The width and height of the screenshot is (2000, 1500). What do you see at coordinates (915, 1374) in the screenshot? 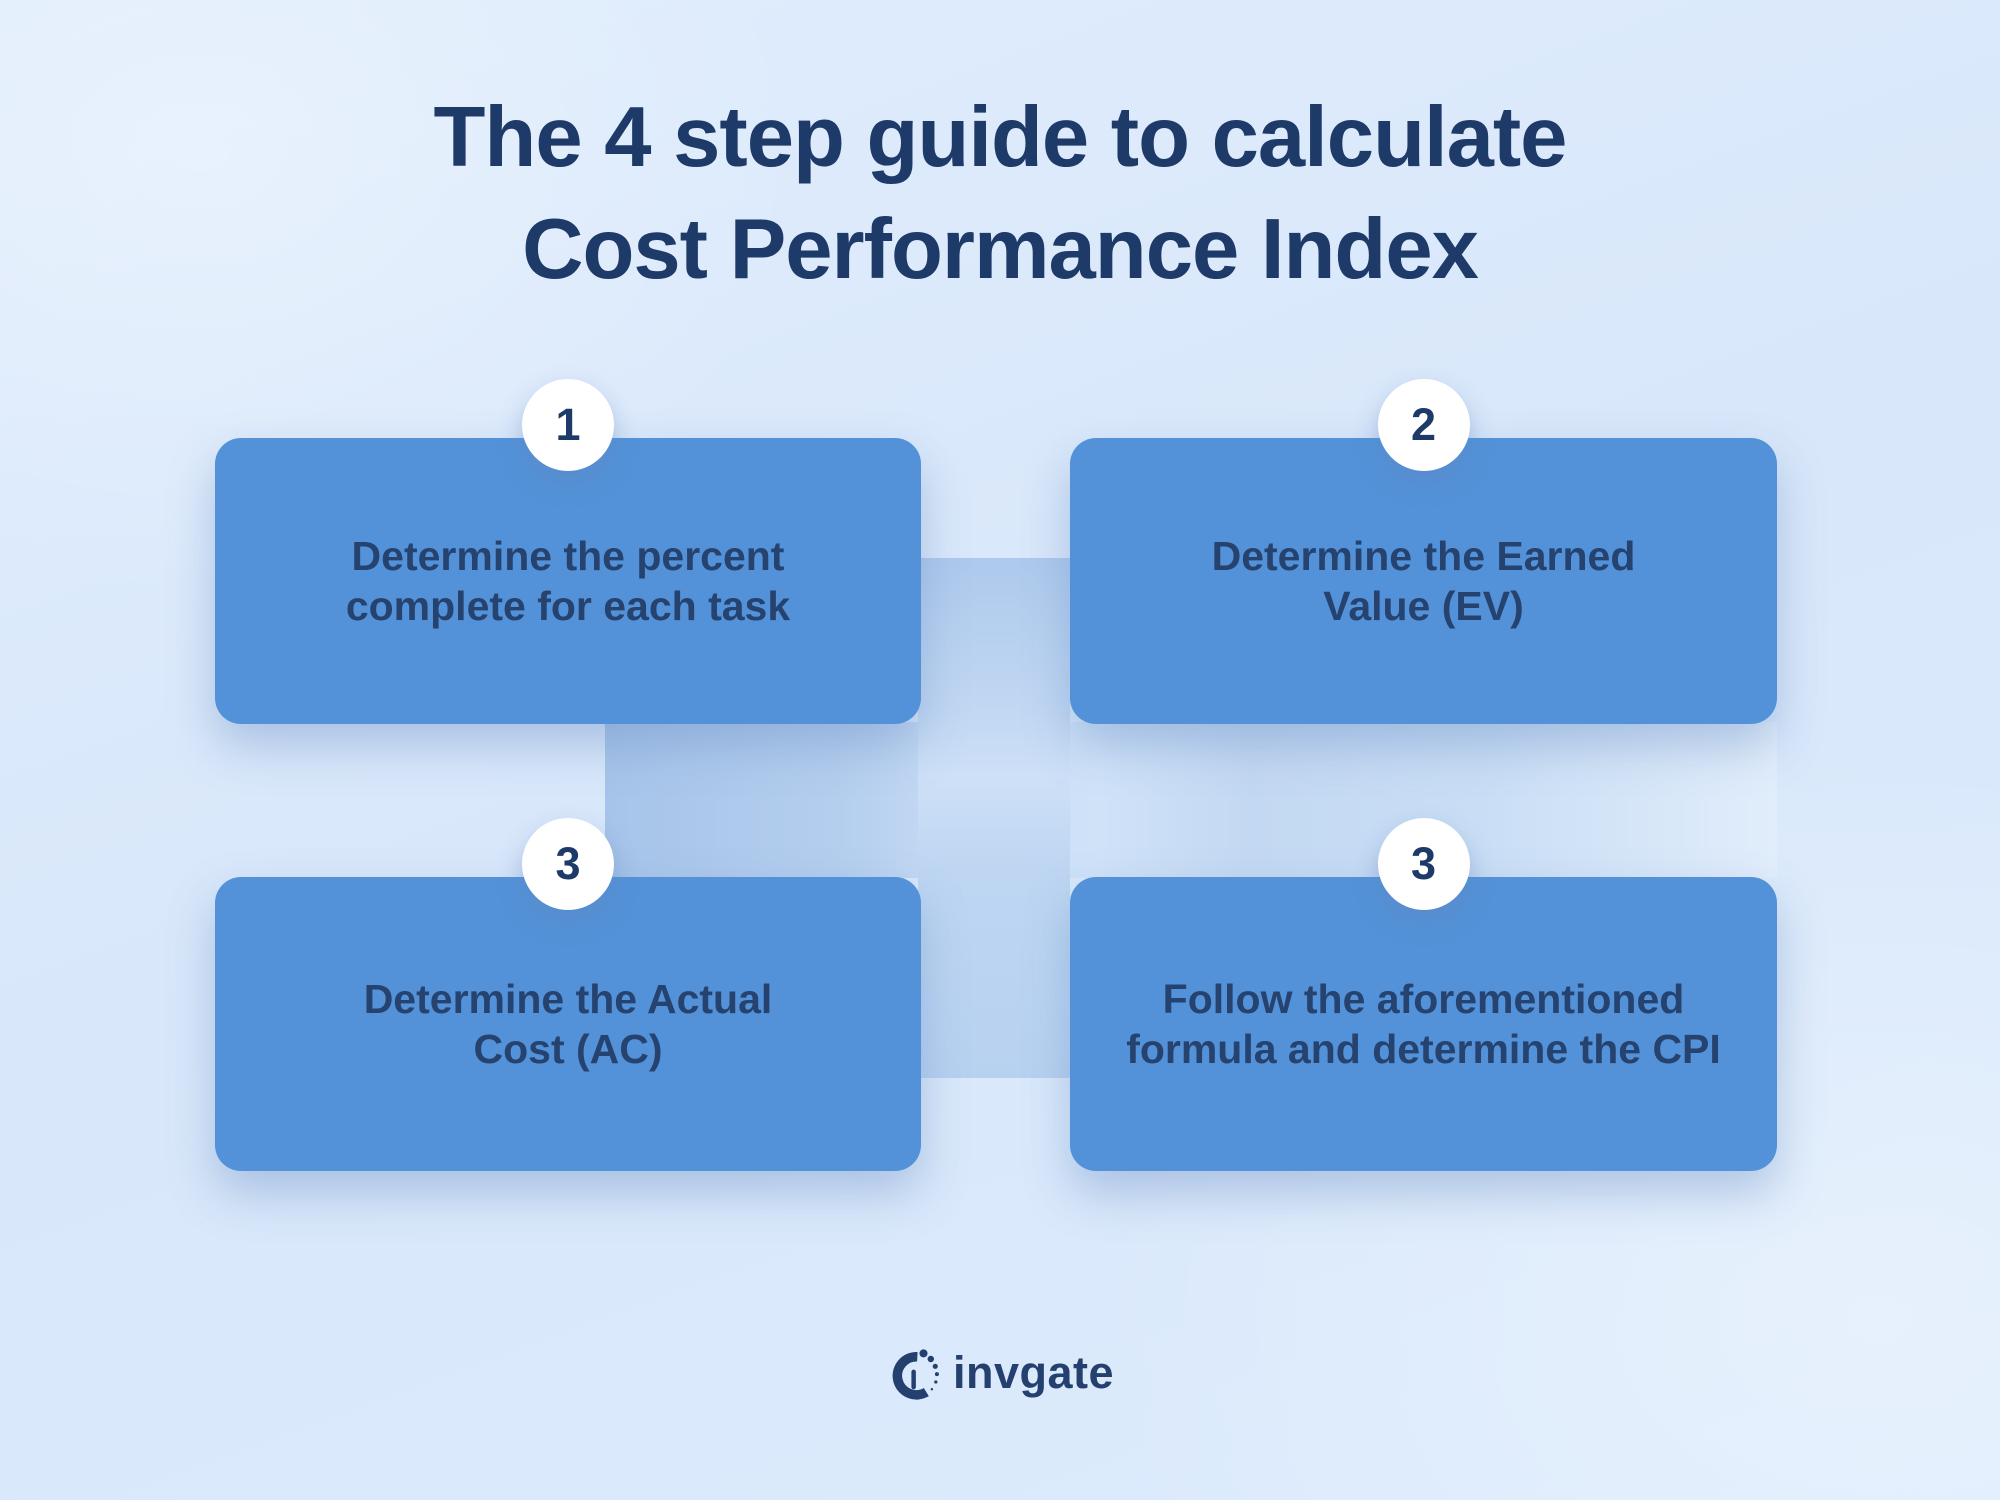
I see `invgate-logo-icon` at bounding box center [915, 1374].